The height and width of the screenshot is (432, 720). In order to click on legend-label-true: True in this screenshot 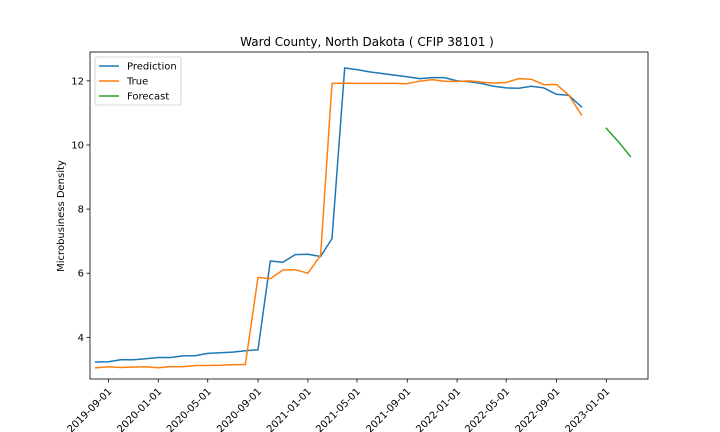, I will do `click(137, 82)`.